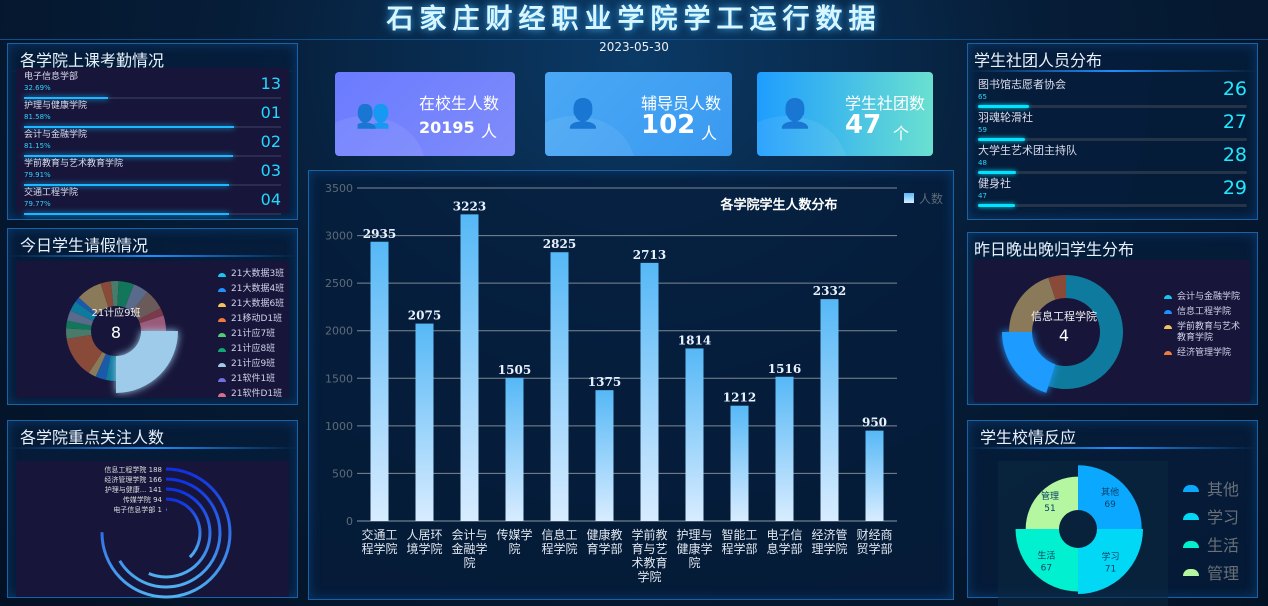 The width and height of the screenshot is (1268, 606). I want to click on legend-label: 学习, so click(1223, 517).